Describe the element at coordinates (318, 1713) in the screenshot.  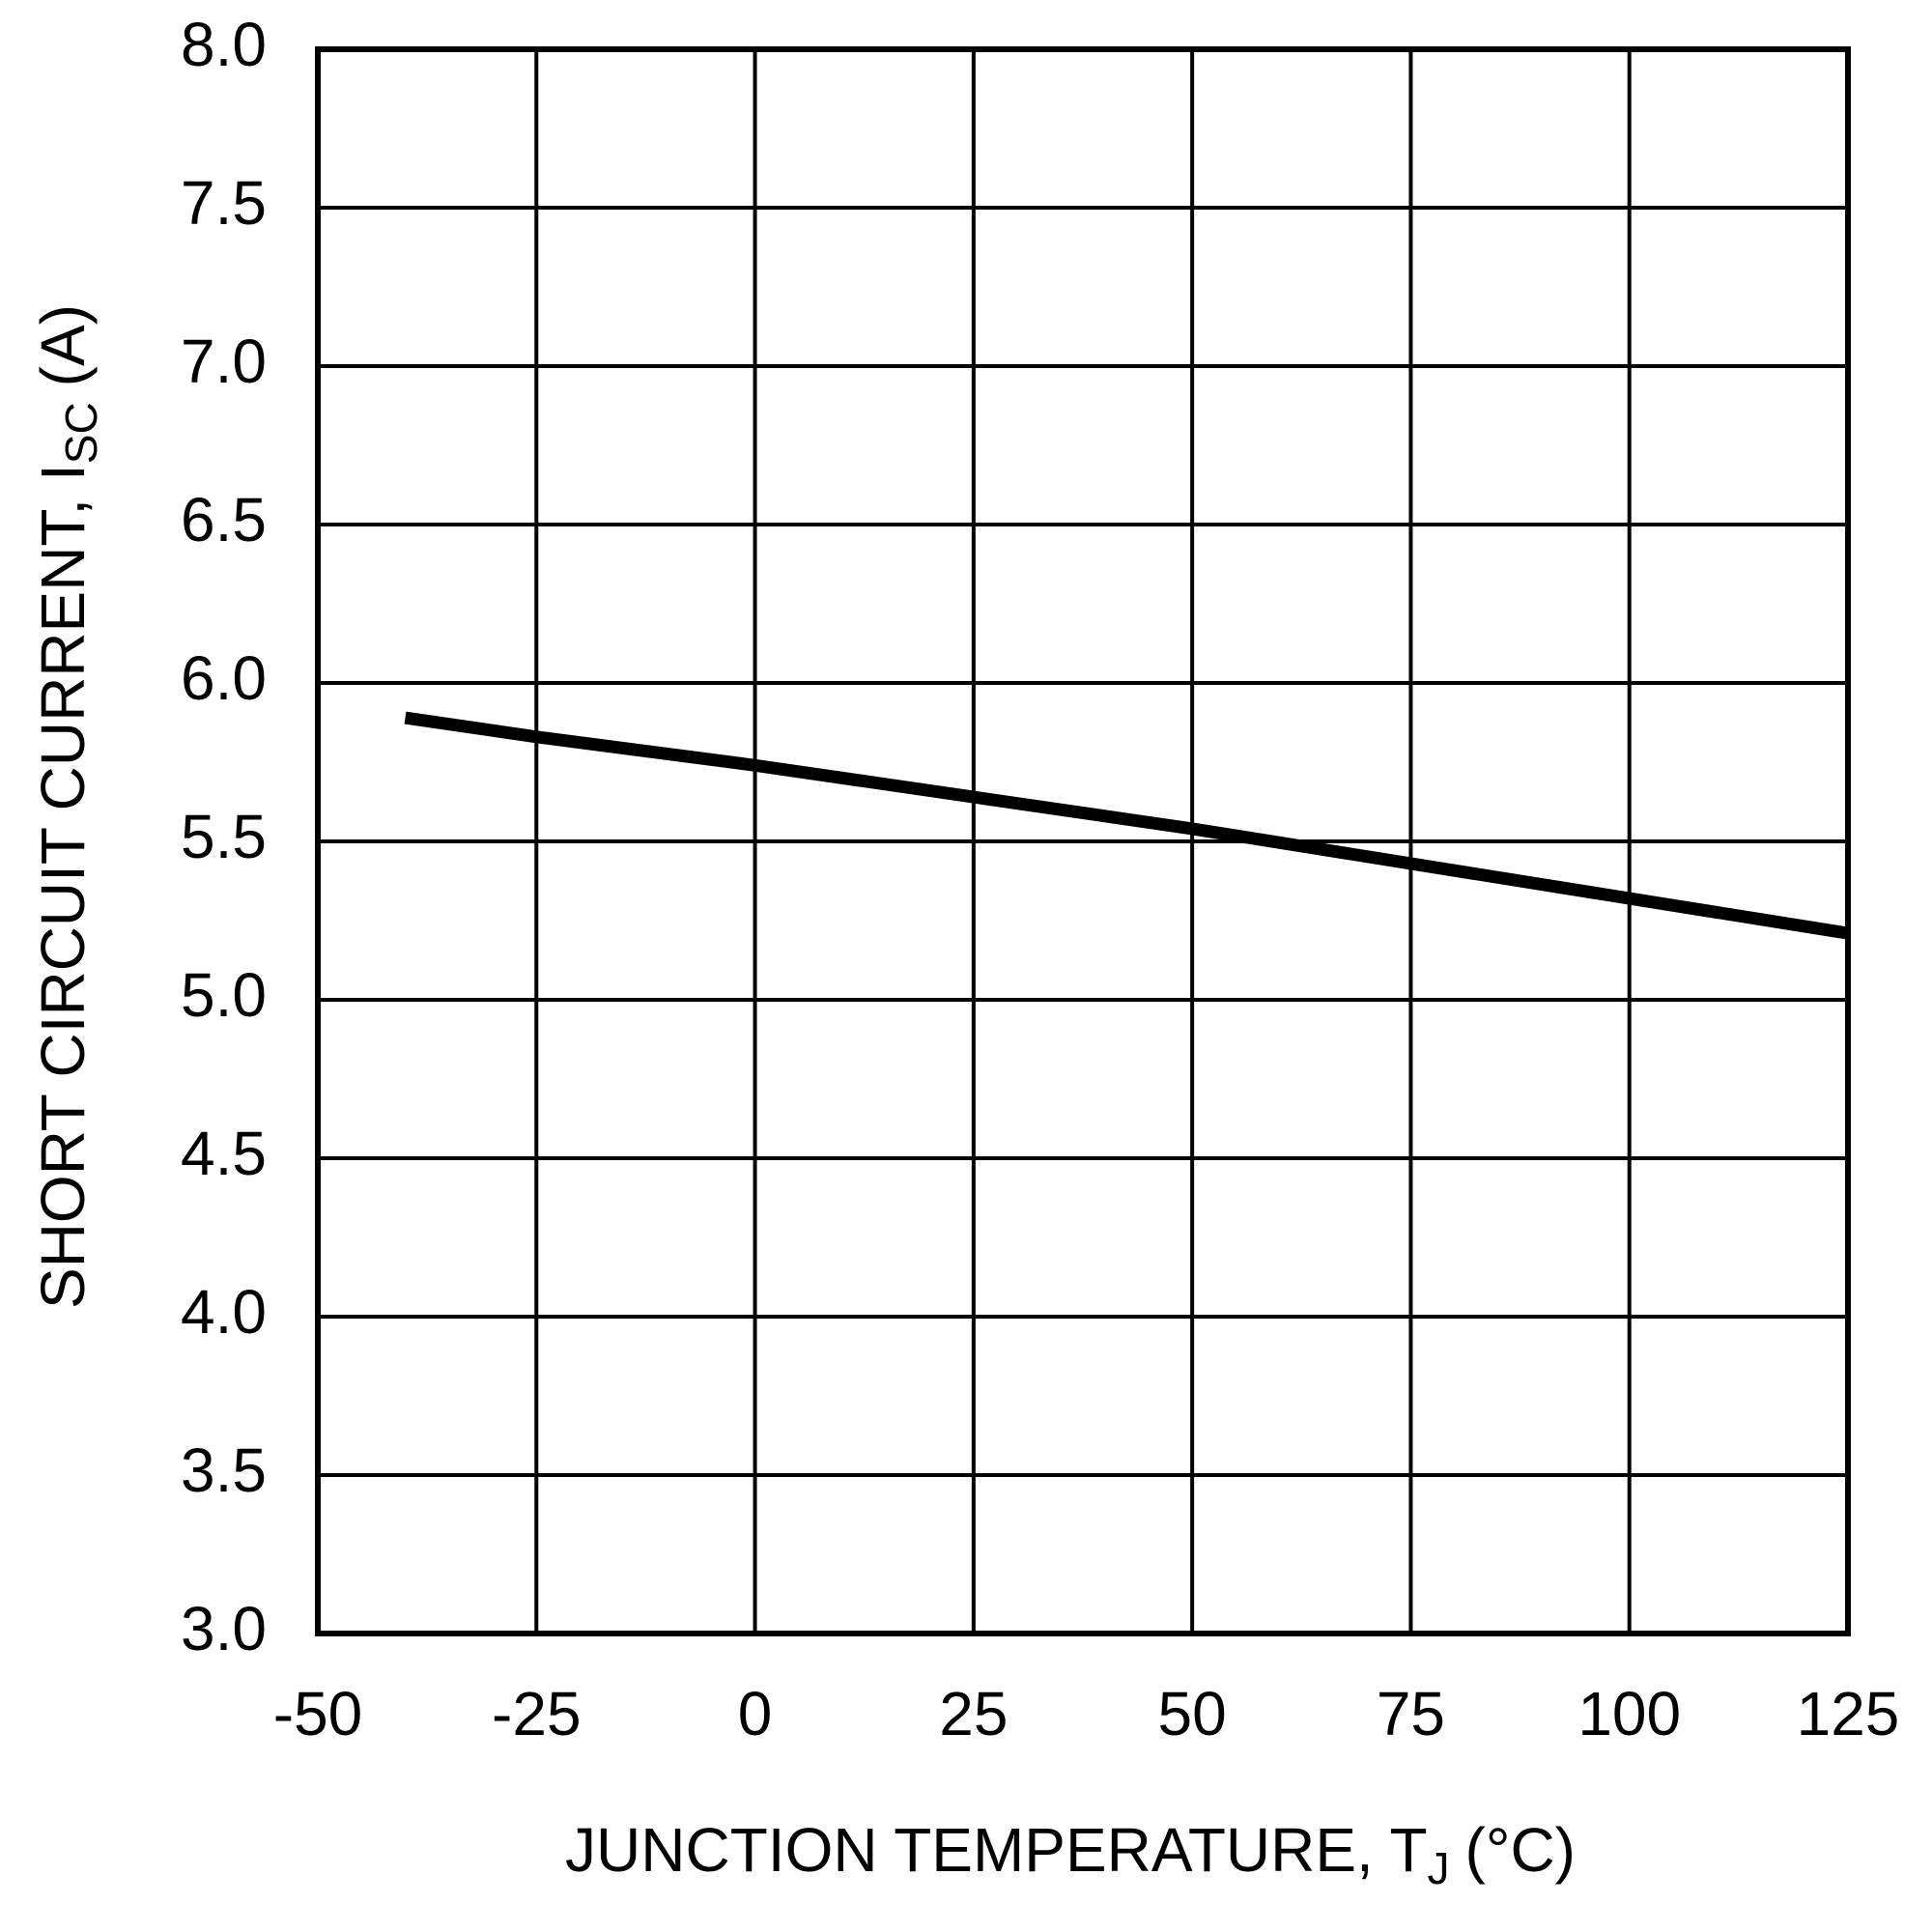
I see `x-tick-label: -50` at that location.